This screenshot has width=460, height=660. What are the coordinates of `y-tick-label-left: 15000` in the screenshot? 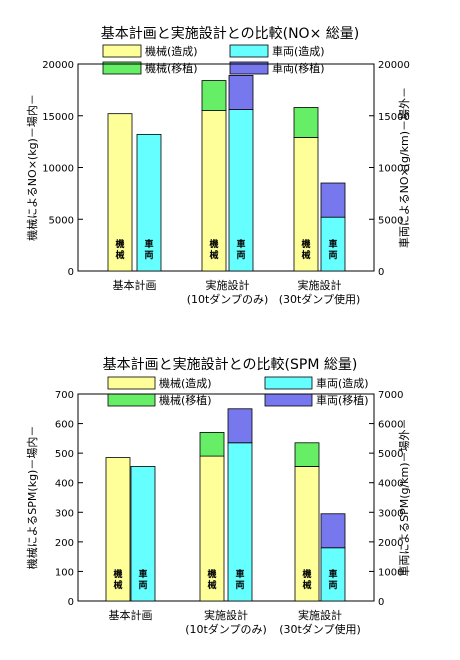 It's located at (58, 117).